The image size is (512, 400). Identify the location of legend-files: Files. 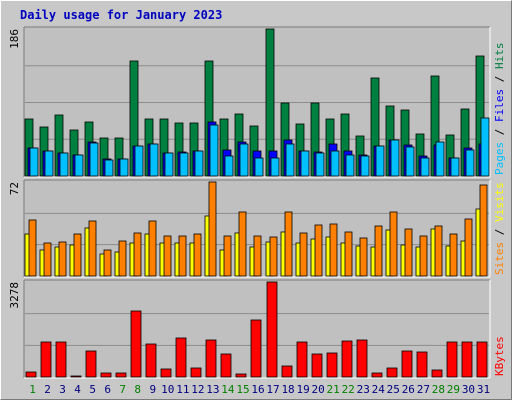
(499, 105).